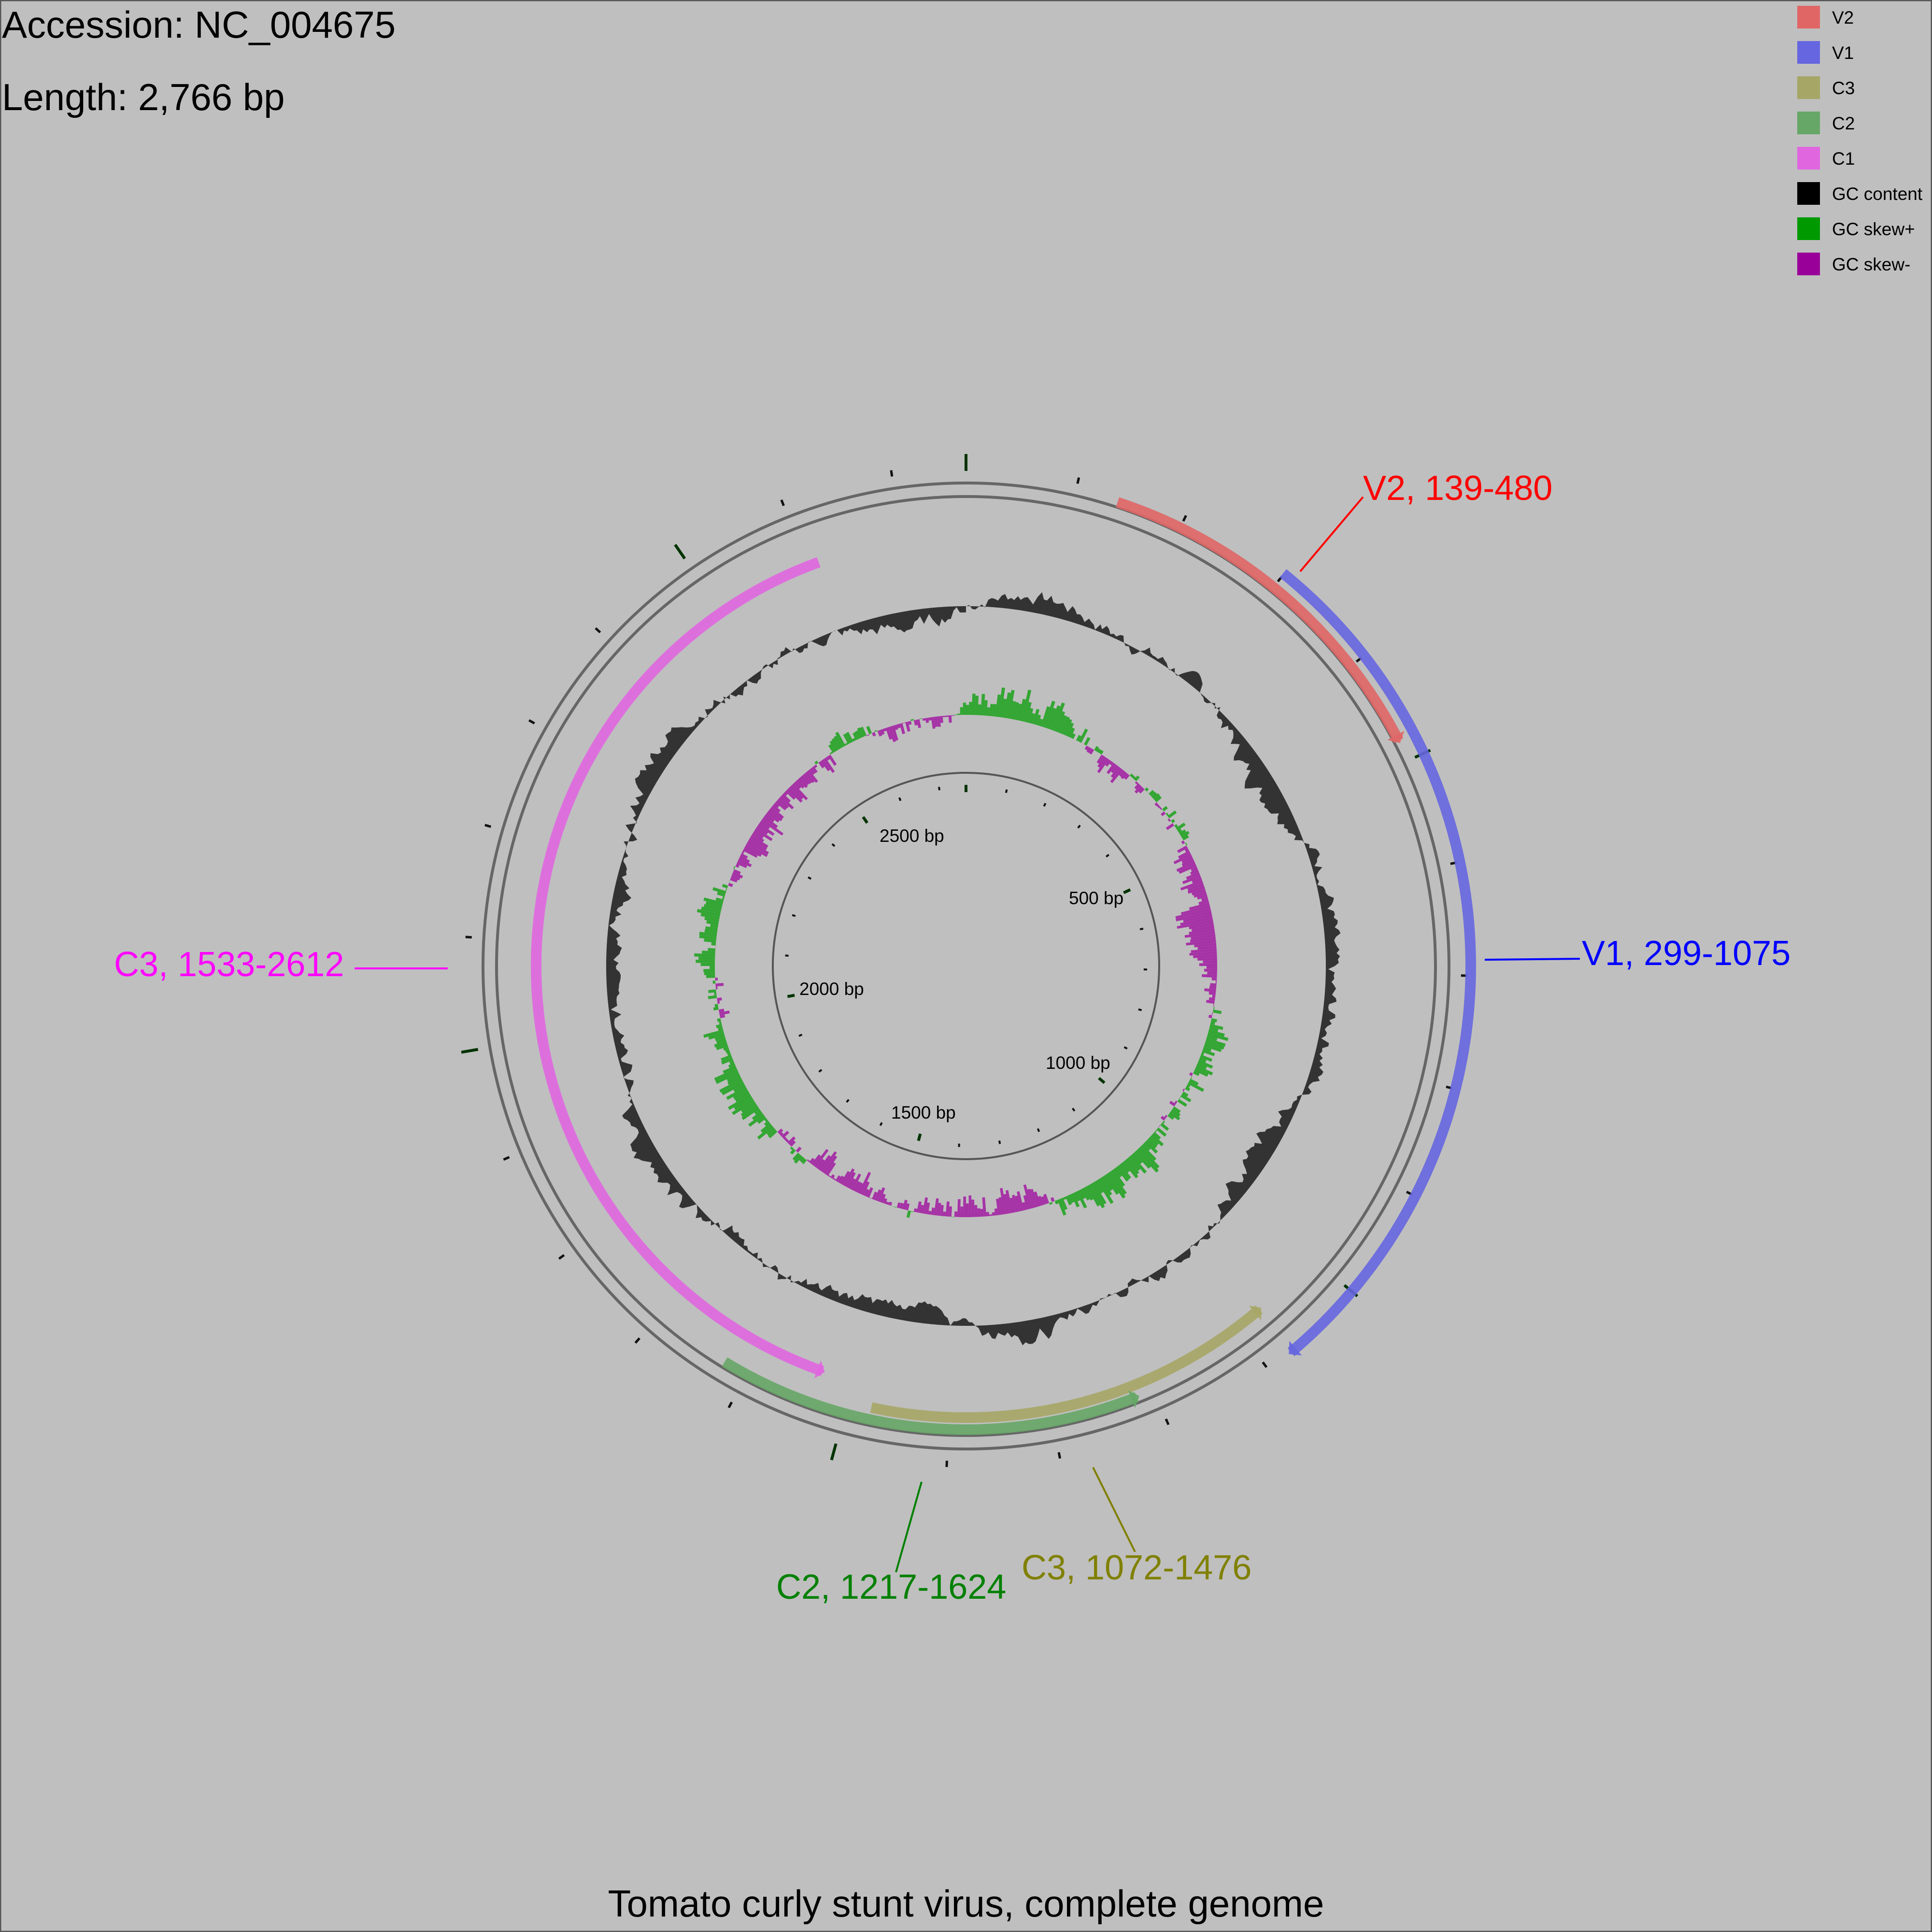  Describe the element at coordinates (1860, 140) in the screenshot. I see `legend: V2 V1 C3 C2 C1 GC content GC skew+ GC skew-` at that location.